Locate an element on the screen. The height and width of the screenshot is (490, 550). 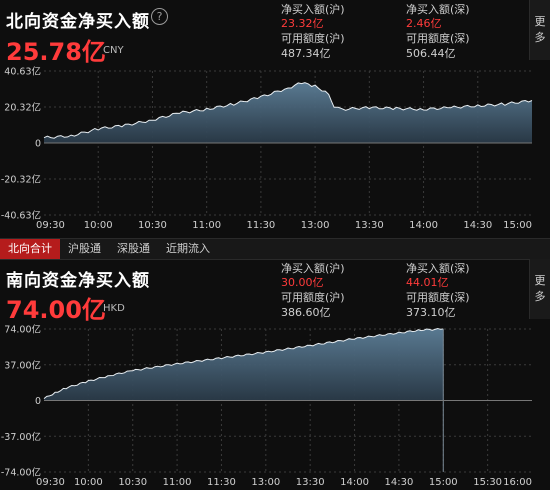
south-more-button: 更多 is located at coordinates (539, 289).